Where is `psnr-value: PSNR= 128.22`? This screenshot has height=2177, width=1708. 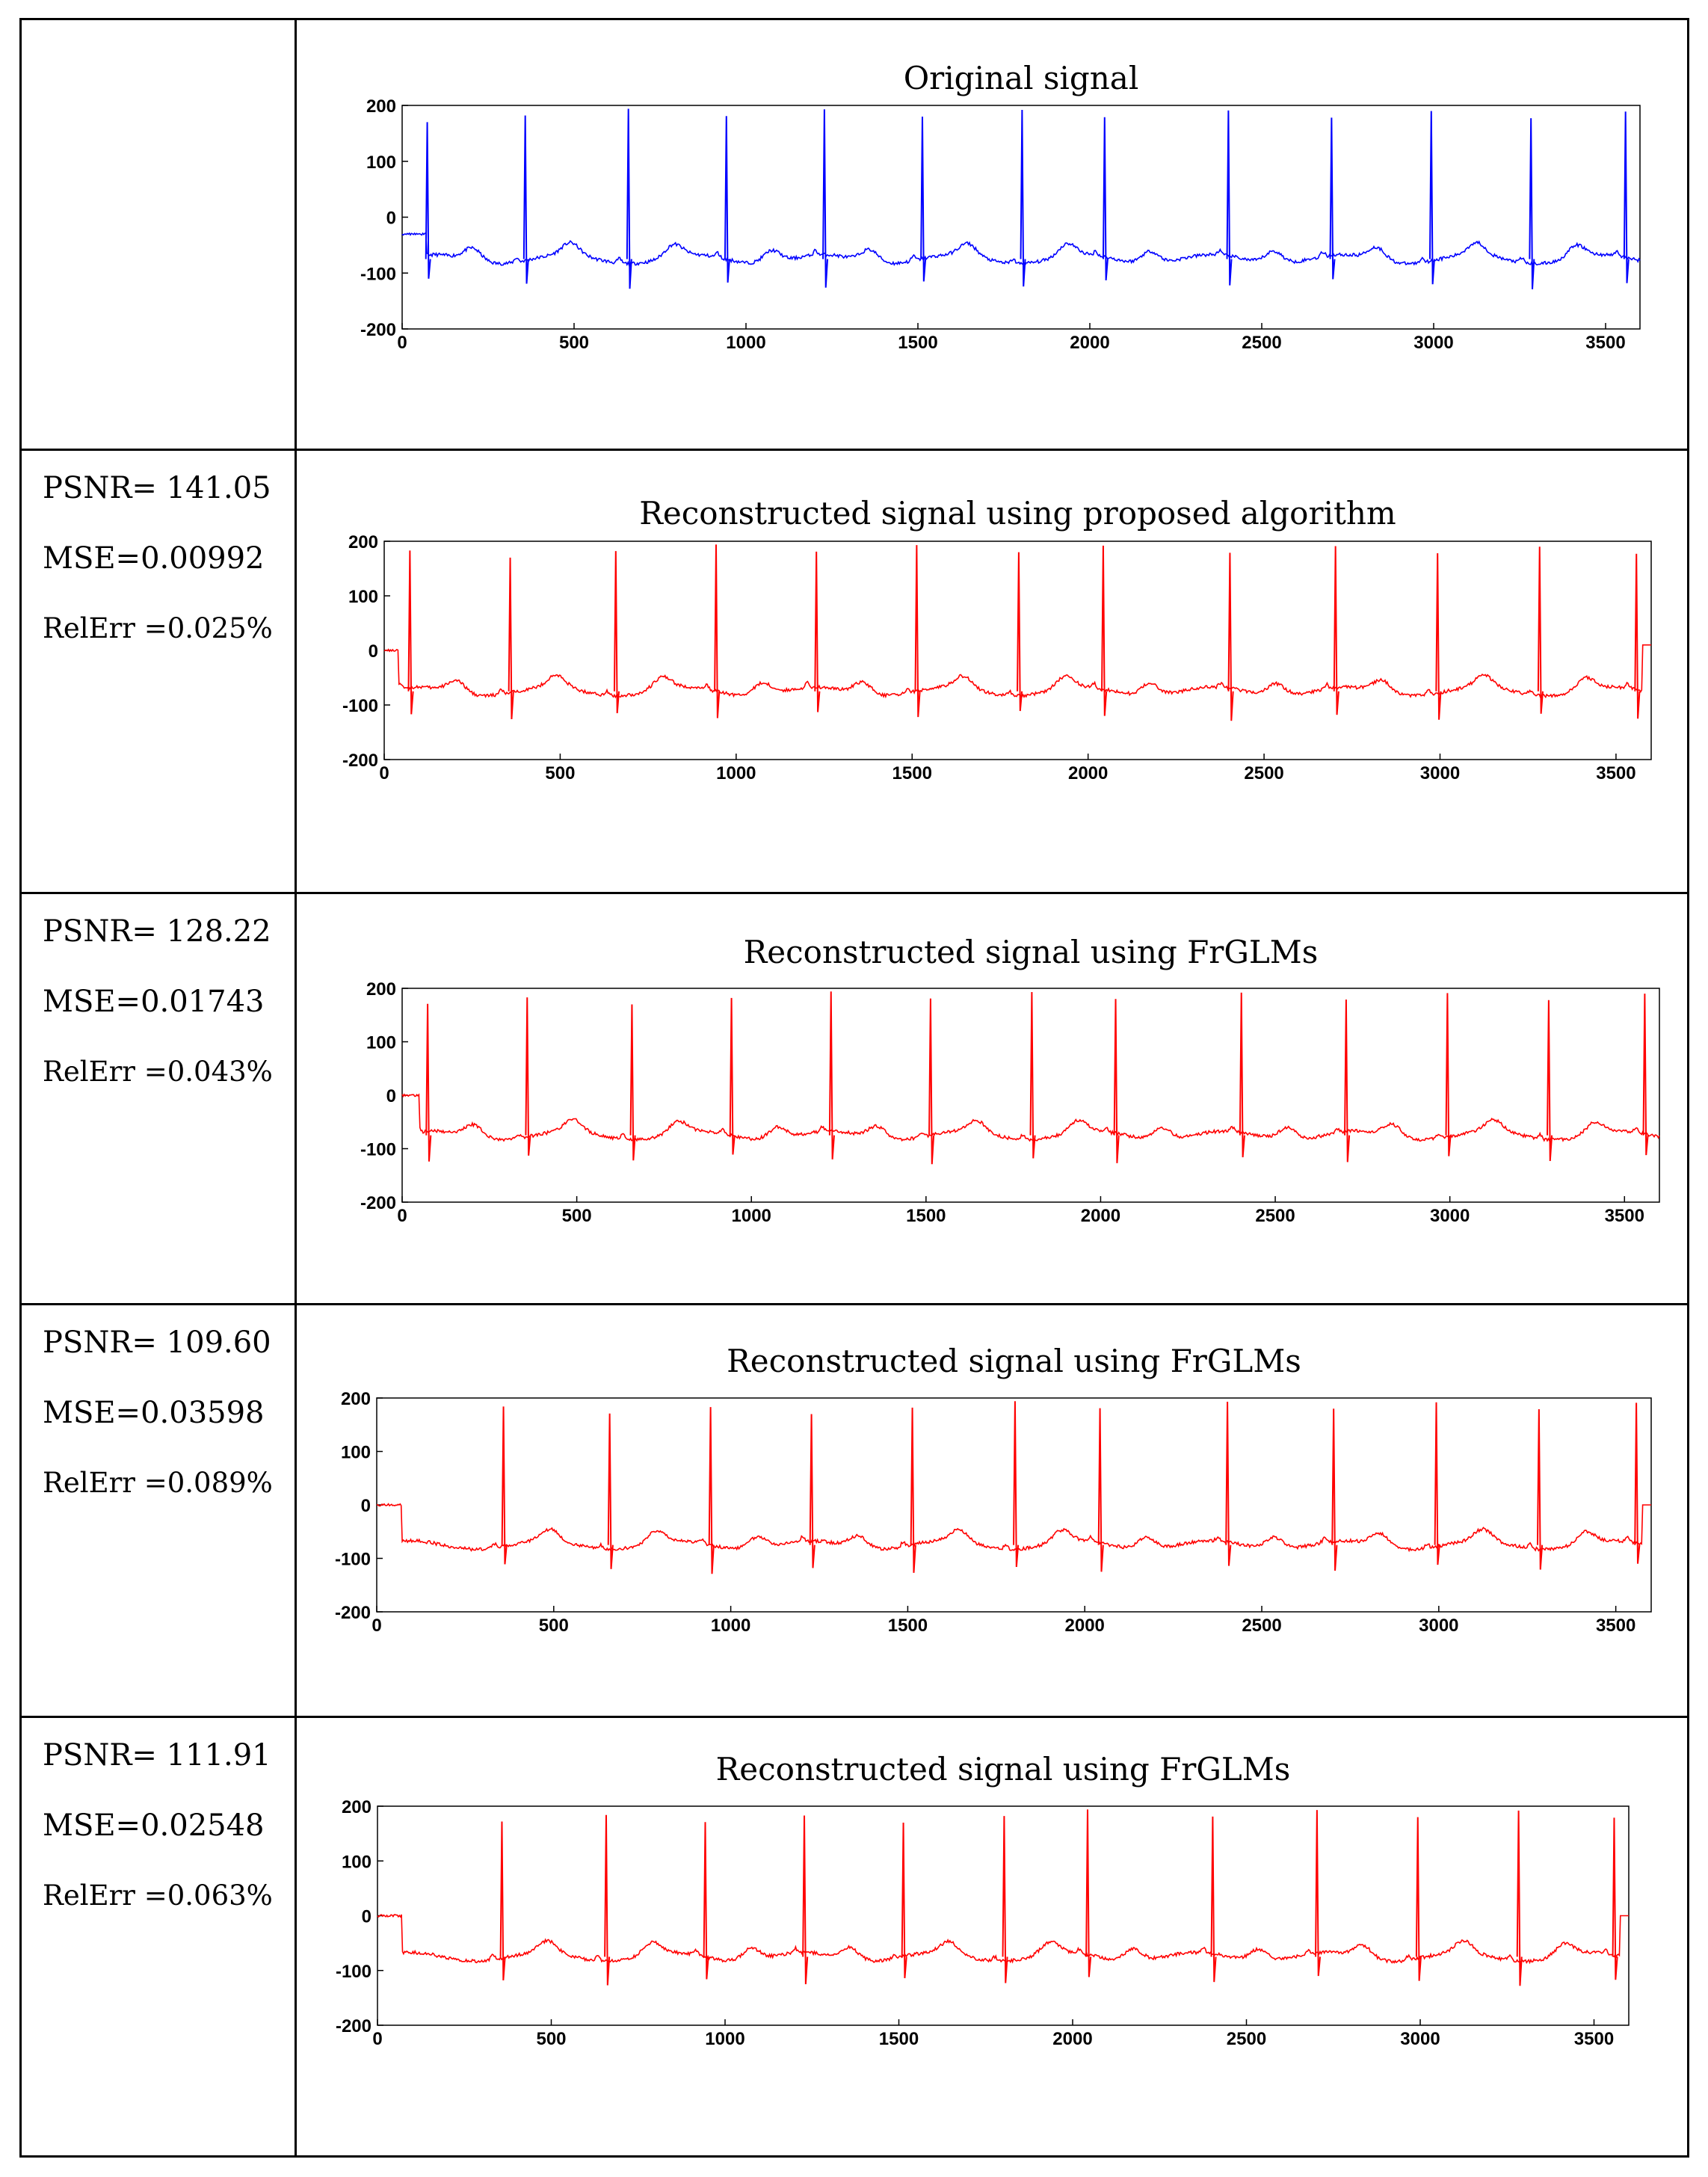 psnr-value: PSNR= 128.22 is located at coordinates (157, 931).